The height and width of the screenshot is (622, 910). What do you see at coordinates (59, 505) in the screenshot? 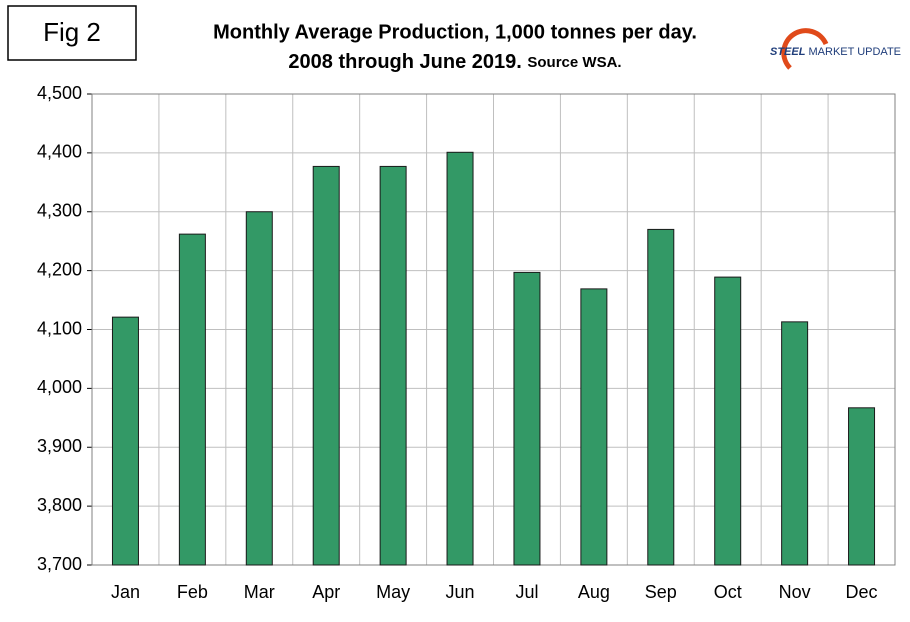
I see `y-tick-label: 3,800` at bounding box center [59, 505].